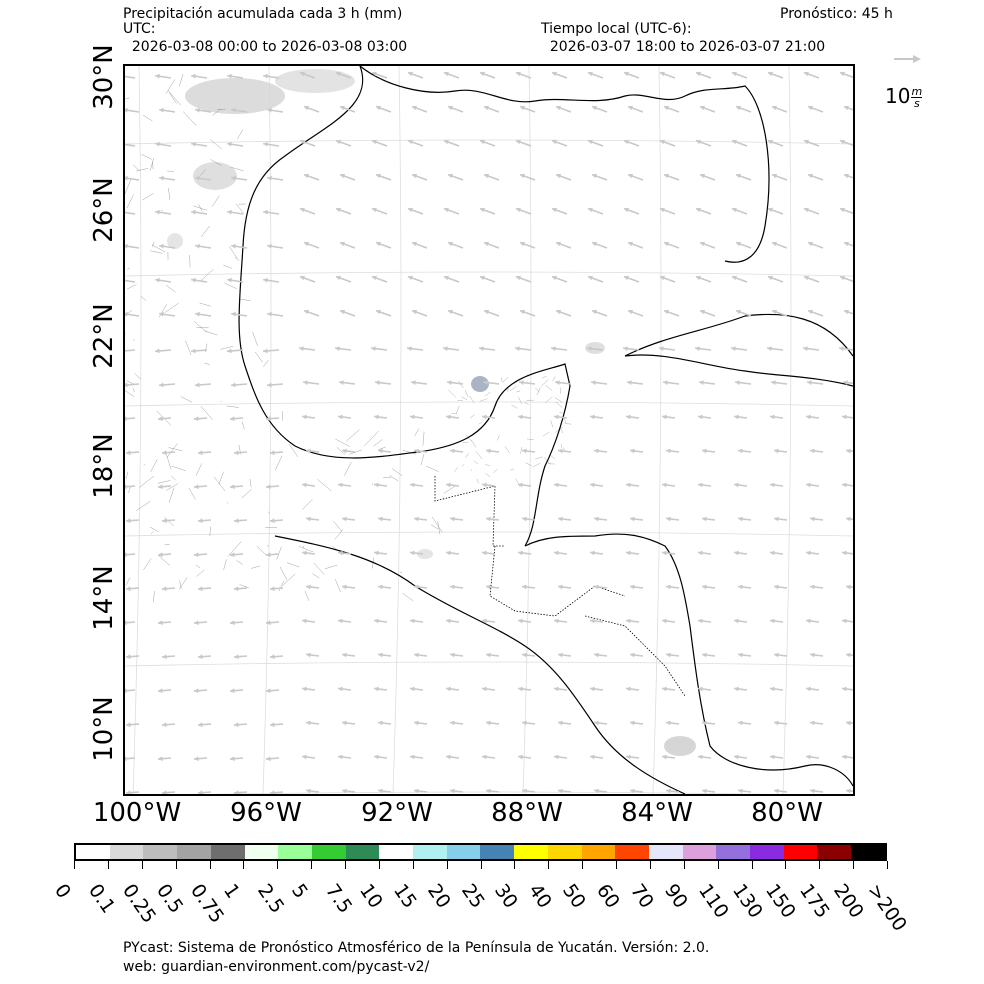 This screenshot has width=984, height=984. I want to click on lat-label-10n: 10°N, so click(104, 729).